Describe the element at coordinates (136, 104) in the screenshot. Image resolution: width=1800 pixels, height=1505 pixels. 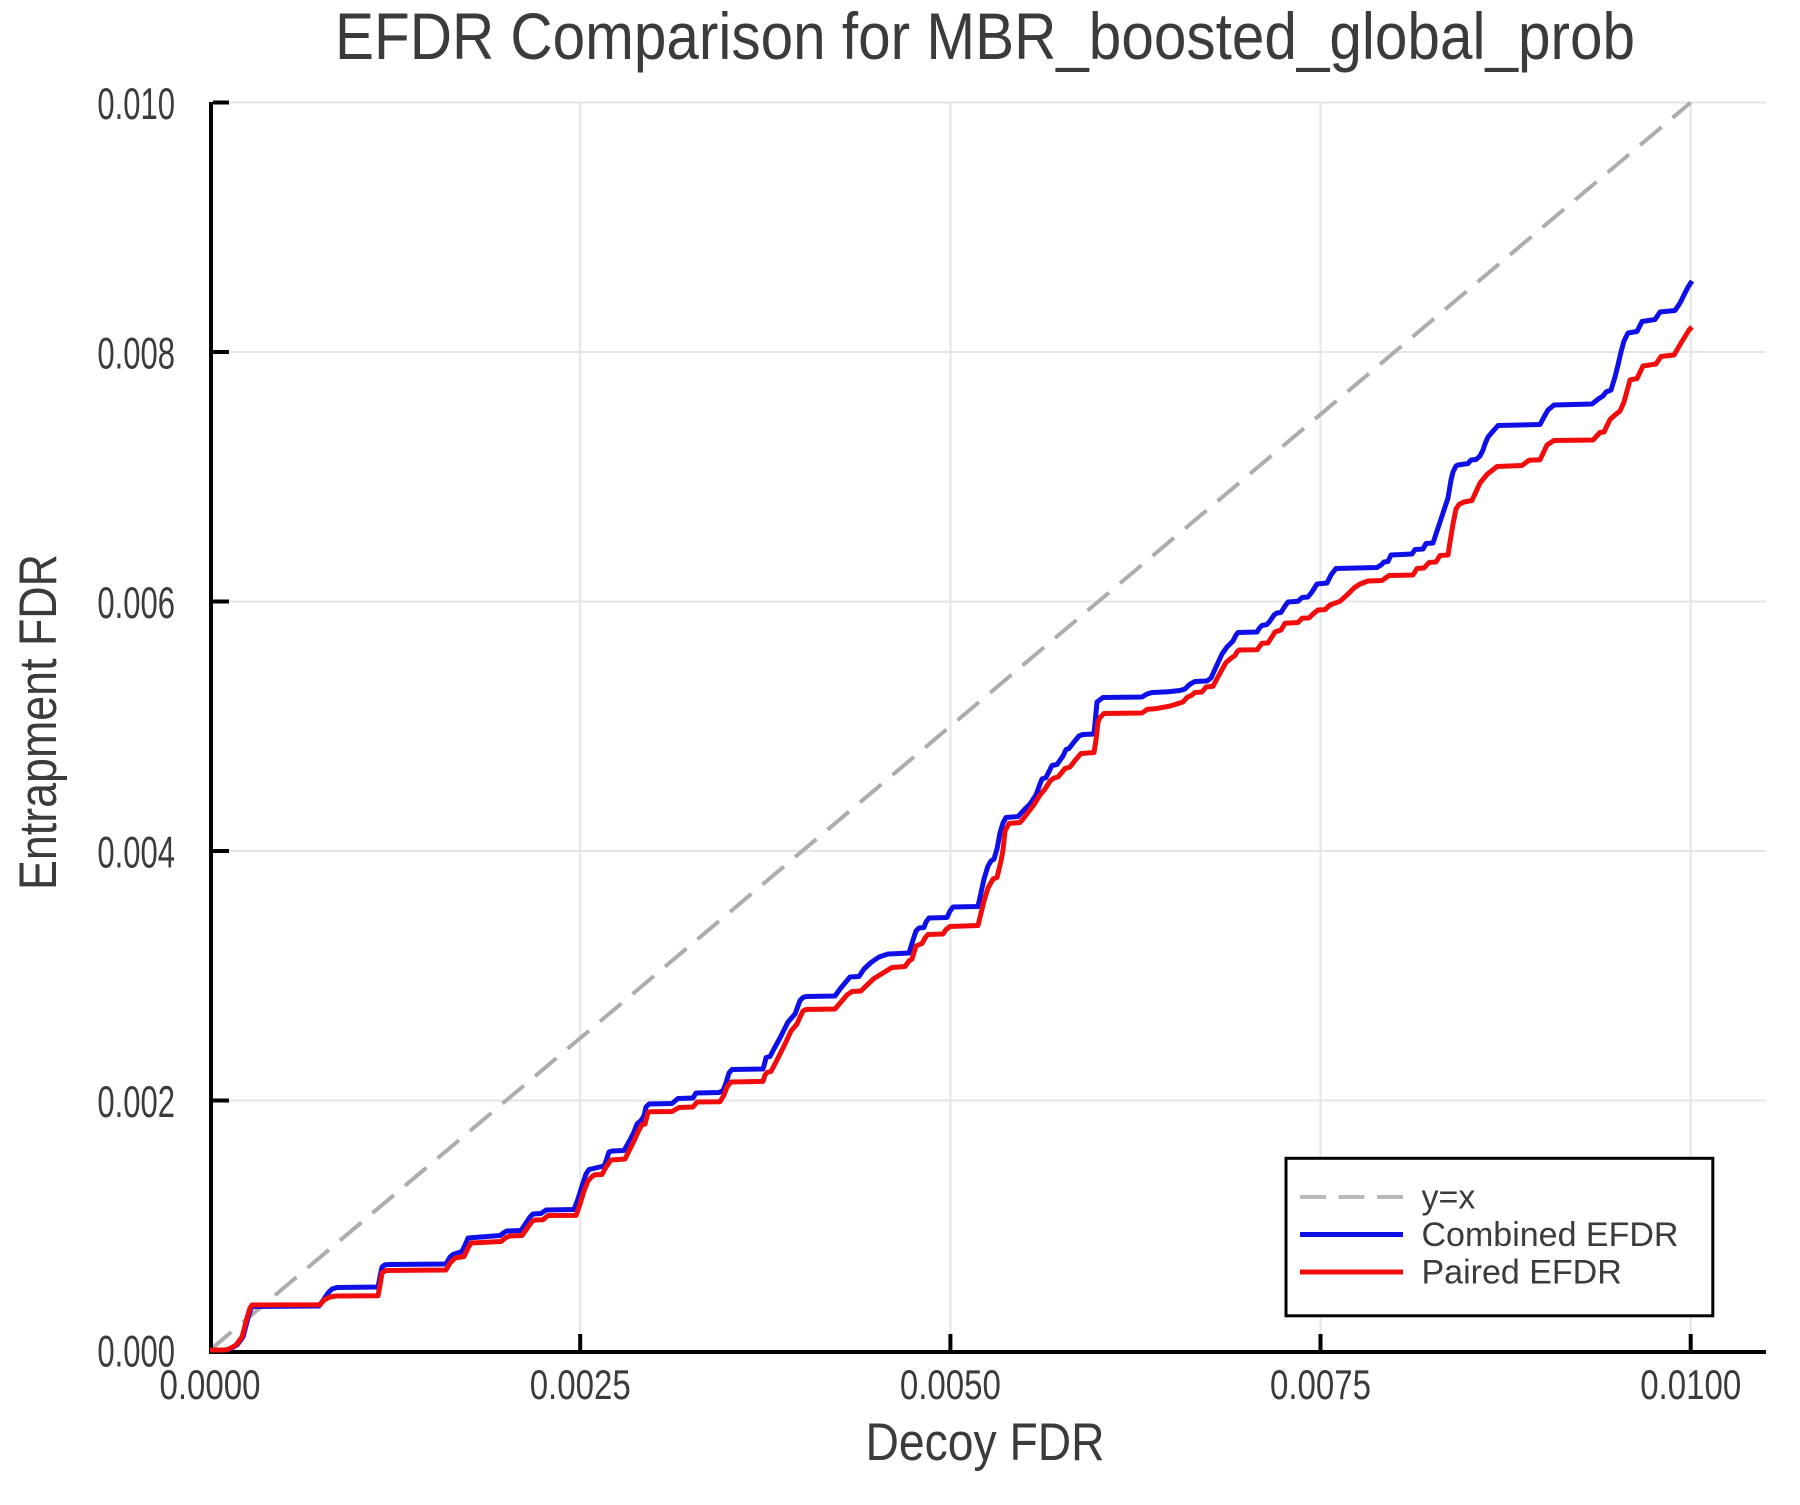
I see `svg-text: 0.010` at that location.